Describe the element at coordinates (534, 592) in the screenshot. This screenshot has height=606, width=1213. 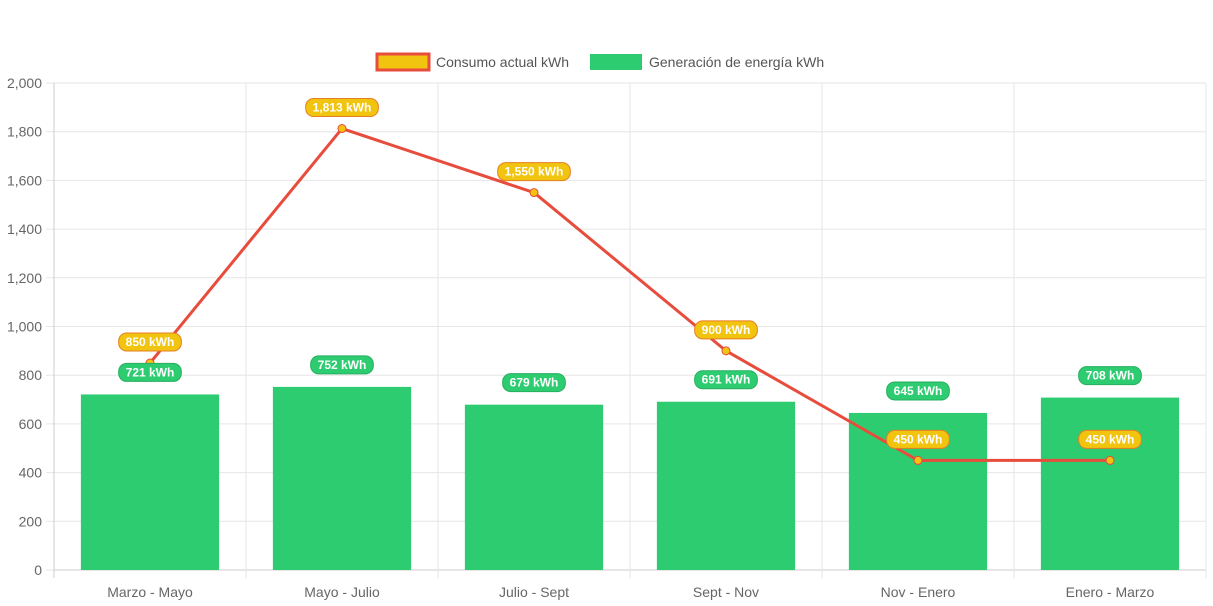
I see `x-tick-label: Julio - Sept` at that location.